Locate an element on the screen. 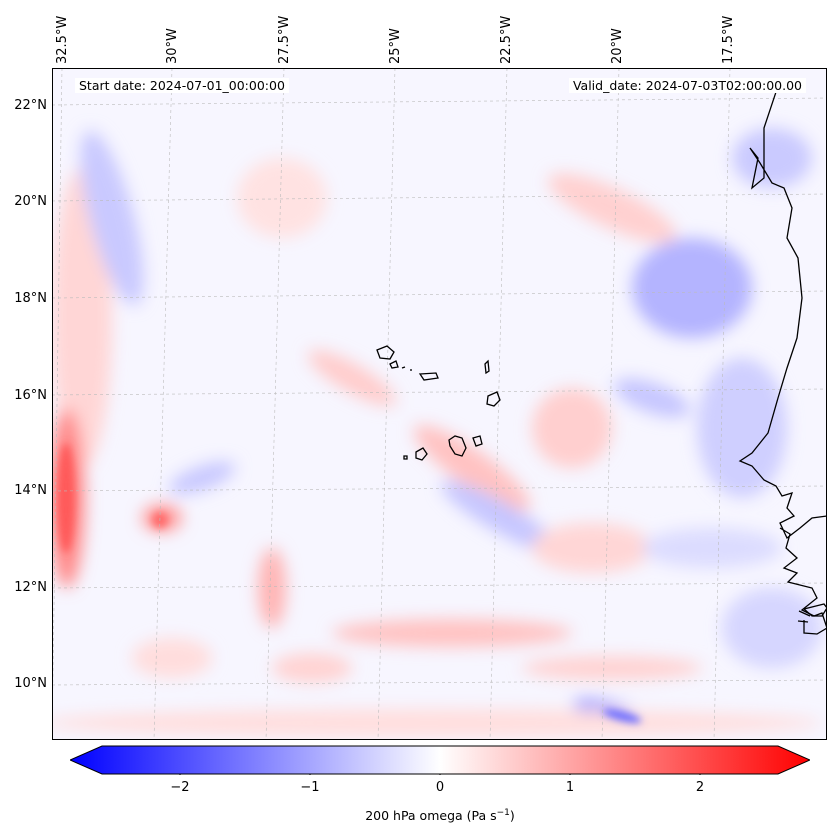  lon-label-22-5w: 22.5°W is located at coordinates (506, 39).